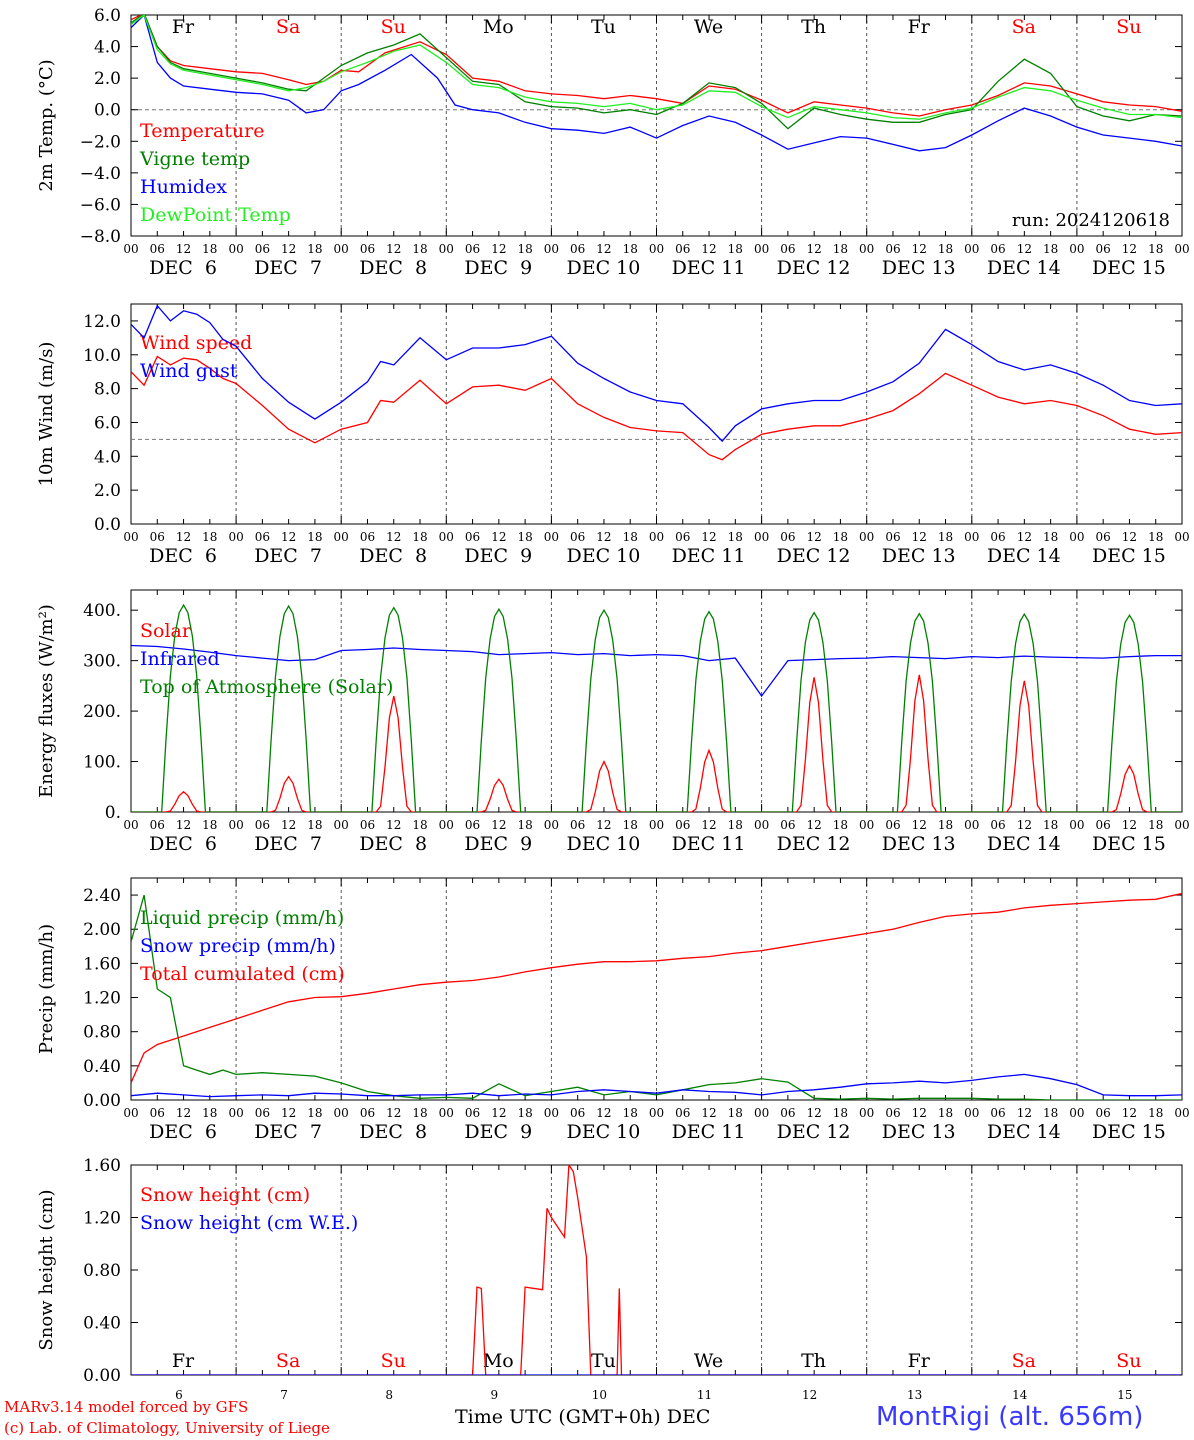  What do you see at coordinates (102, 662) in the screenshot?
I see `y-tick-label: 300.` at bounding box center [102, 662].